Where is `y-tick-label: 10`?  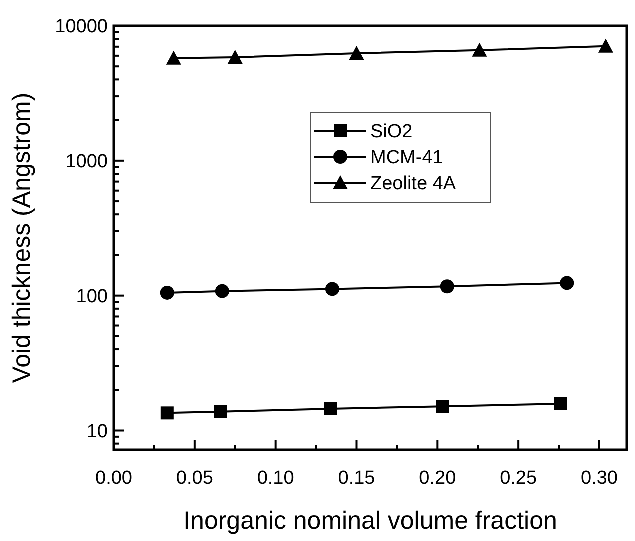
y-tick-label: 10 is located at coordinates (97, 431).